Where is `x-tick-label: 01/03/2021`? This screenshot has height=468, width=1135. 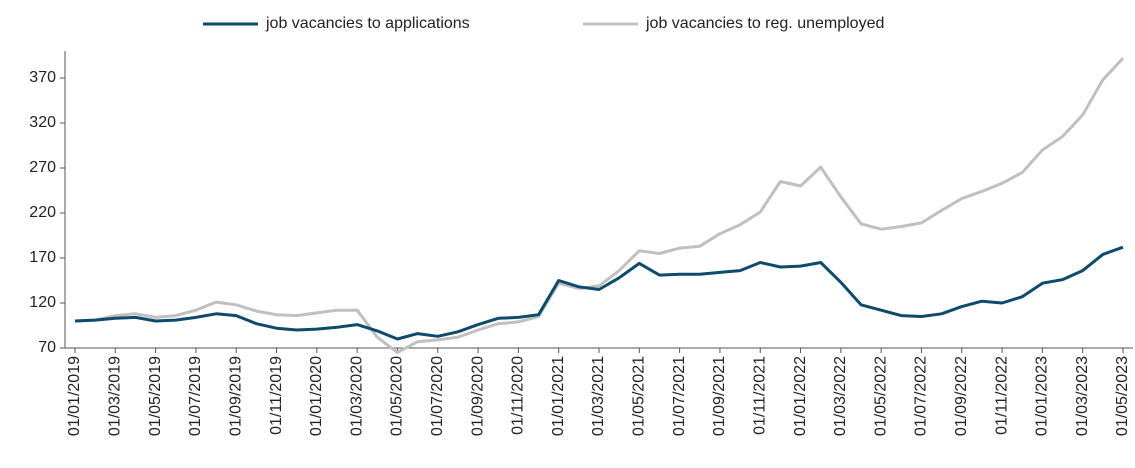 x-tick-label: 01/03/2021 is located at coordinates (598, 396).